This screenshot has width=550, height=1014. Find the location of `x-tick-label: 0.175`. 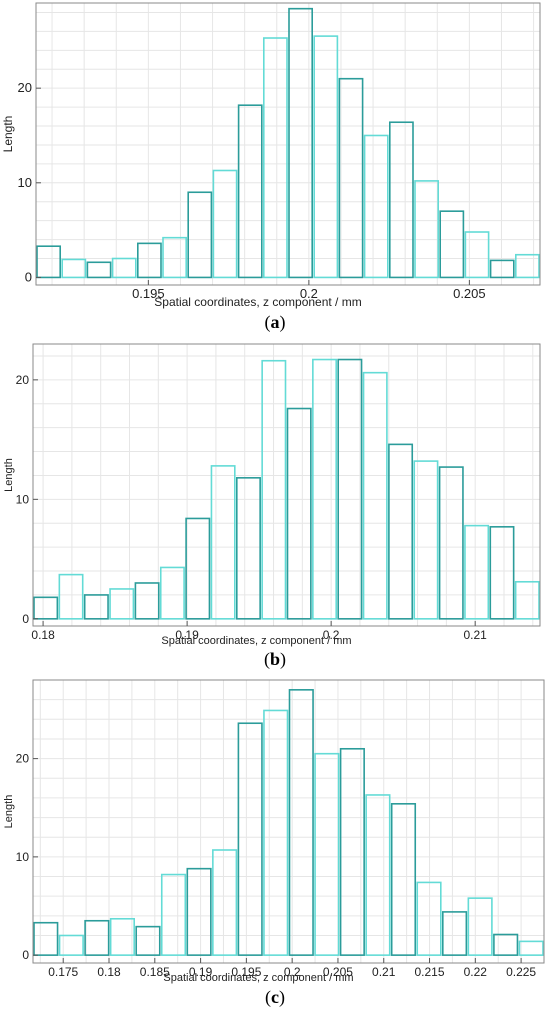

x-tick-label: 0.175 is located at coordinates (63, 972).